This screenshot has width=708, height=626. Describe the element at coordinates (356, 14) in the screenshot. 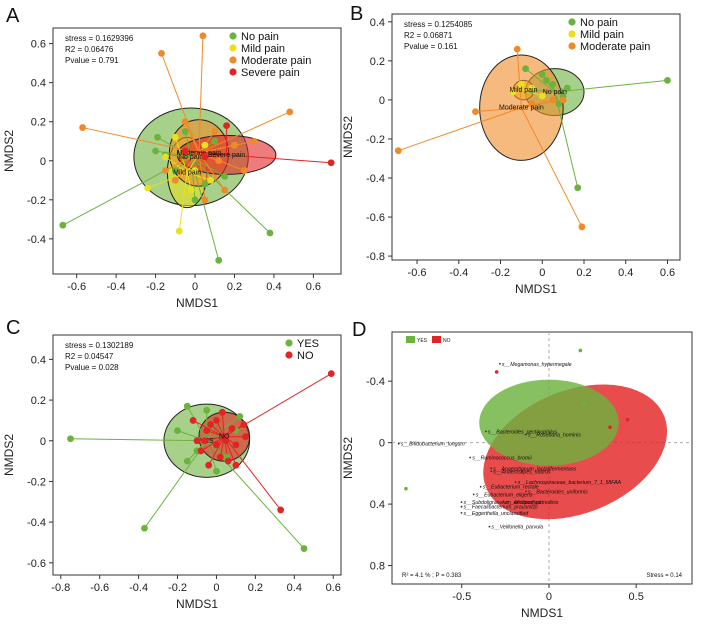

I see `panel-letter: B` at that location.